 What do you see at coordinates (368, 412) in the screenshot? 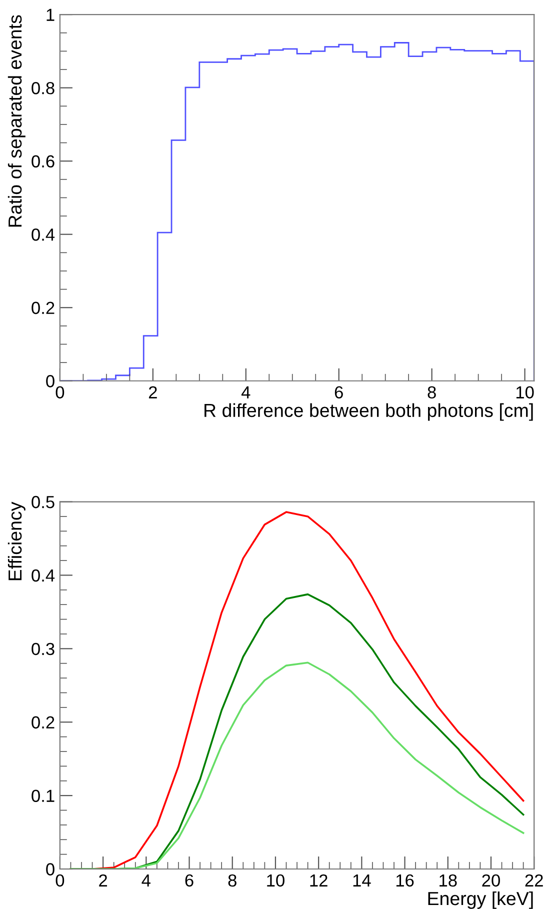
I see `x-axis-title: R difference between both photons [cm]` at bounding box center [368, 412].